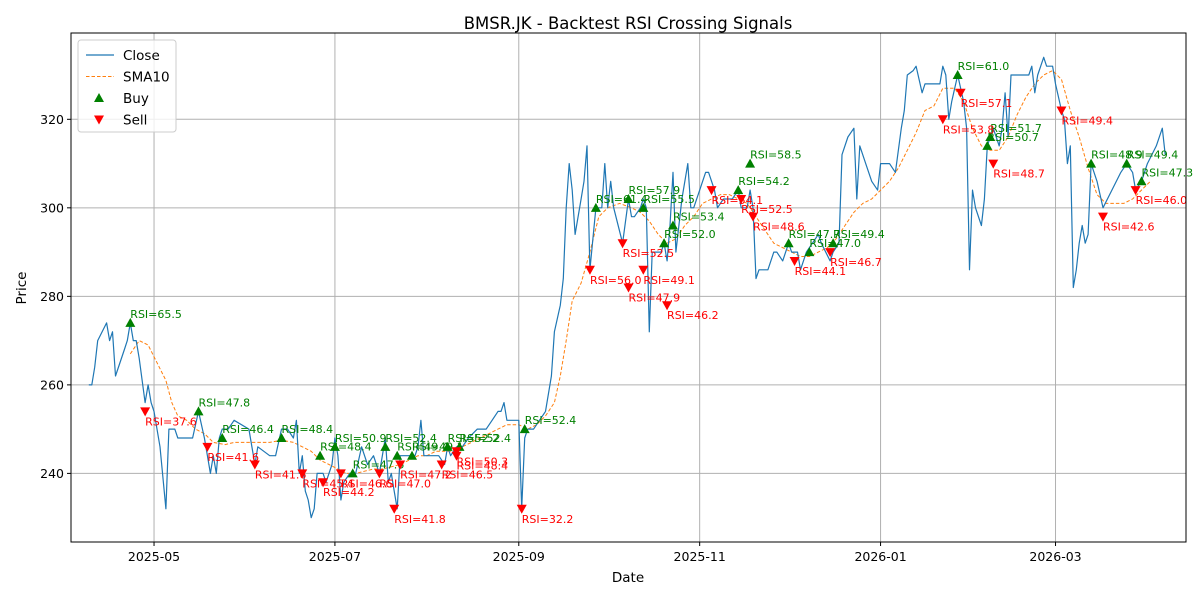 This screenshot has height=600, width=1200. I want to click on sell-annotation: RSI=44.1, so click(821, 271).